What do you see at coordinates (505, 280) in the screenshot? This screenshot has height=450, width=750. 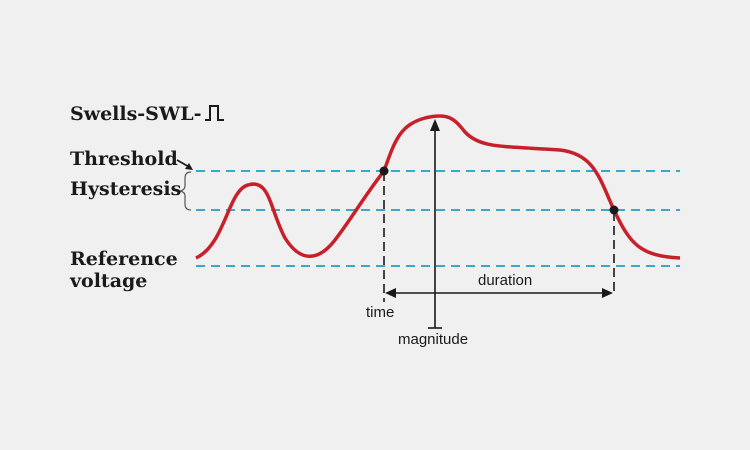 I see `duration-label: duration` at bounding box center [505, 280].